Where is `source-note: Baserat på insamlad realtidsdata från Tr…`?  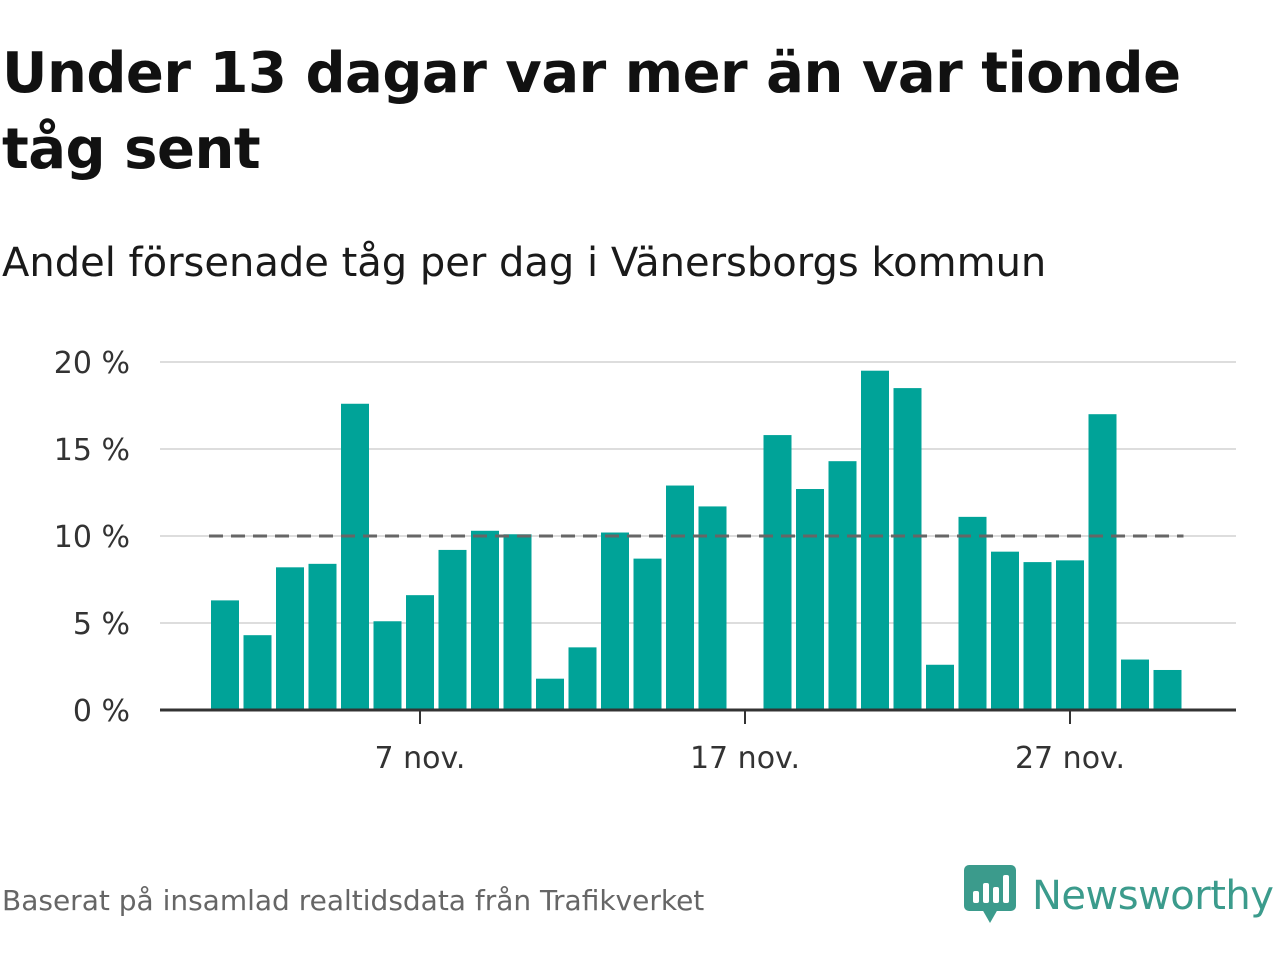 source-note: Baserat på insamlad realtidsdata från Tr… is located at coordinates (353, 900).